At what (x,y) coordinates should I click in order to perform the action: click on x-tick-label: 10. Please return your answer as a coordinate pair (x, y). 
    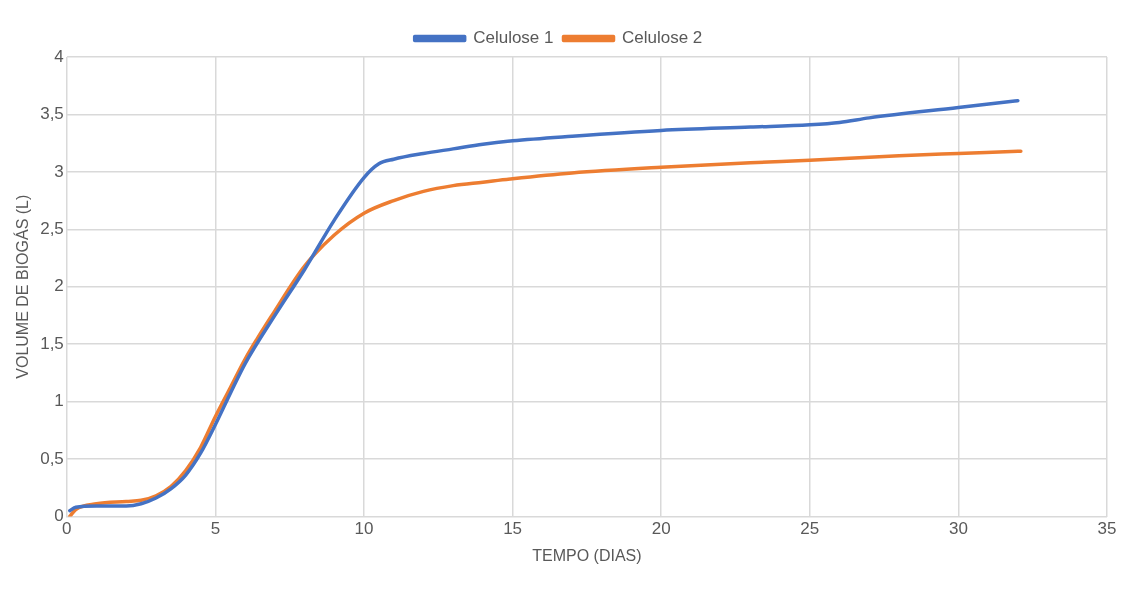
    Looking at the image, I should click on (364, 529).